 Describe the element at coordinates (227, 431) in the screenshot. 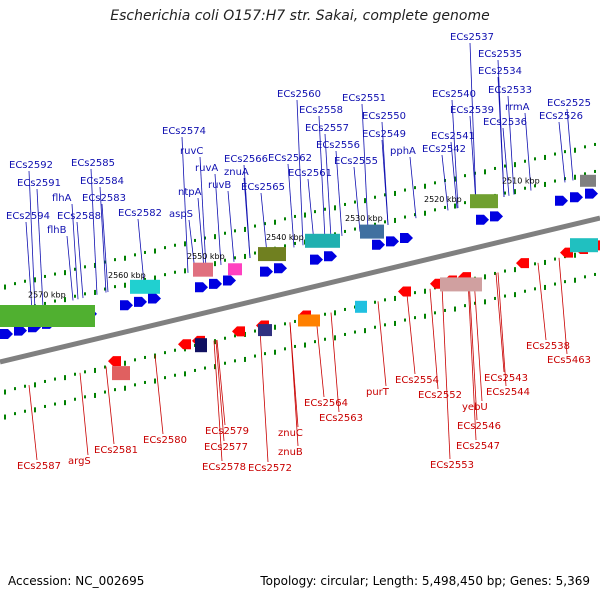

I see `lower-gene-label: ECs2579` at that location.